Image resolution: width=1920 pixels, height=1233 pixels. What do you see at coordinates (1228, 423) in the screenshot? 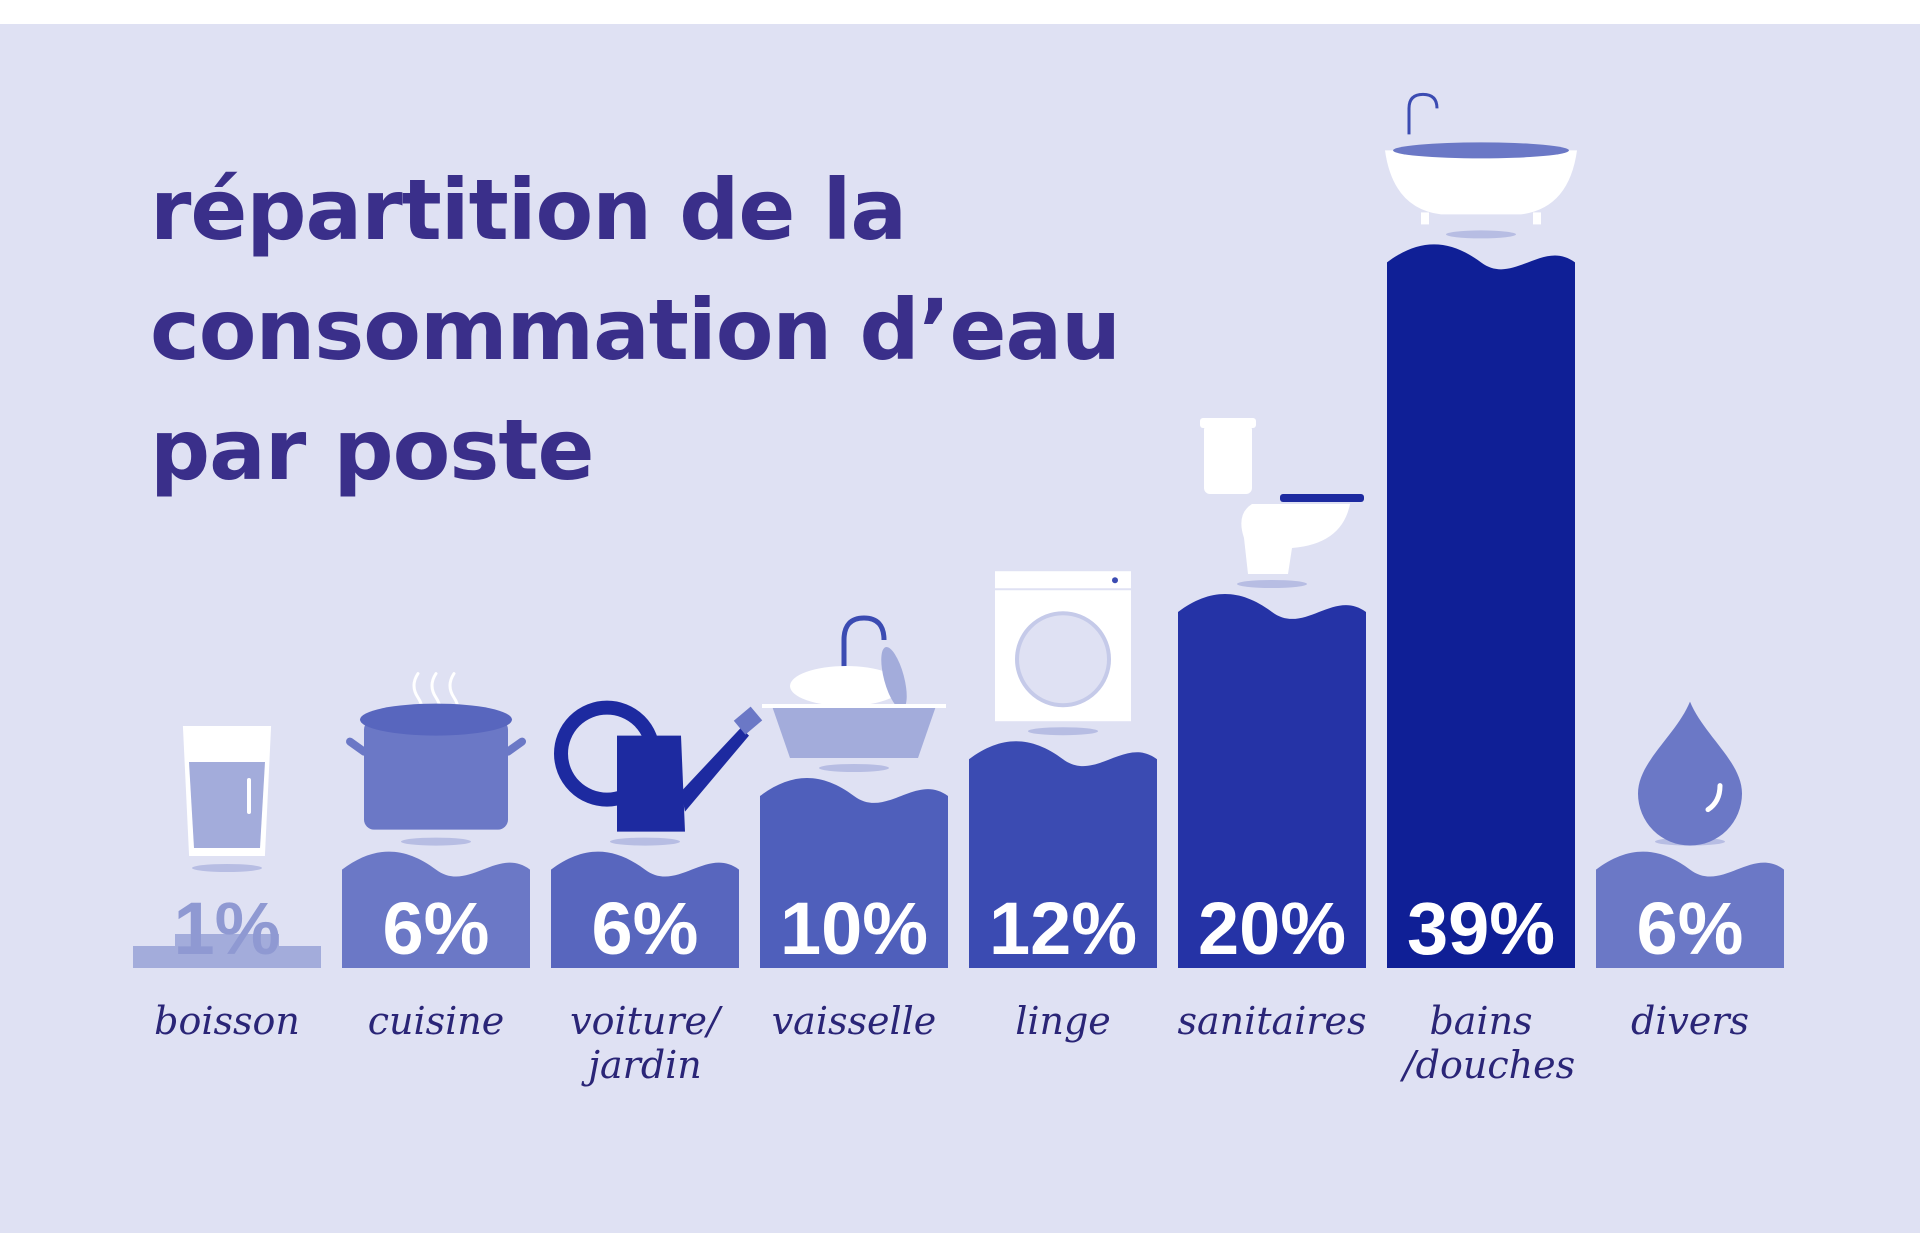
I see `toilet-tank-lid` at bounding box center [1228, 423].